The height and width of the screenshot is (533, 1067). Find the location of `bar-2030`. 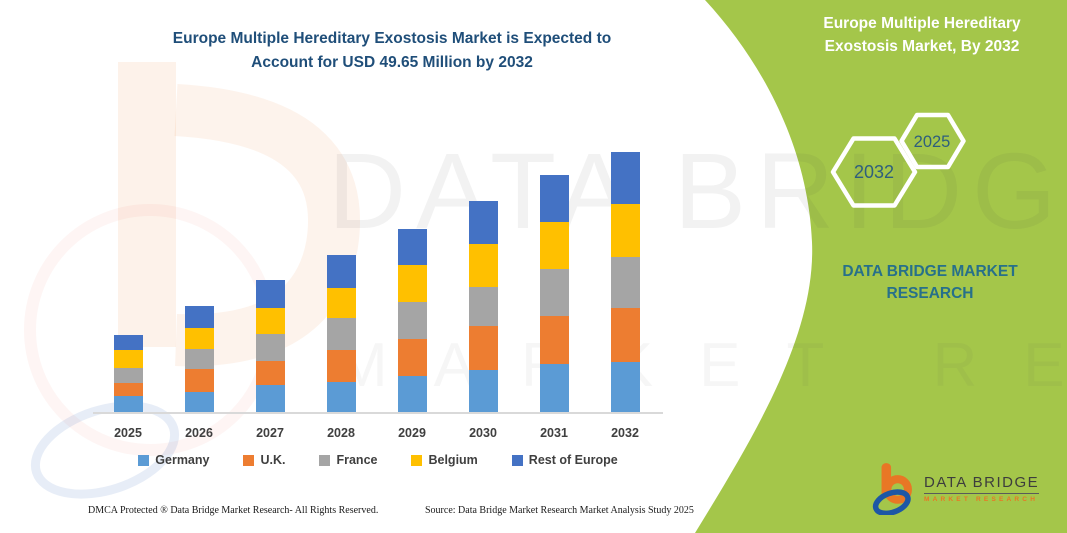

bar-2030 is located at coordinates (483, 306).